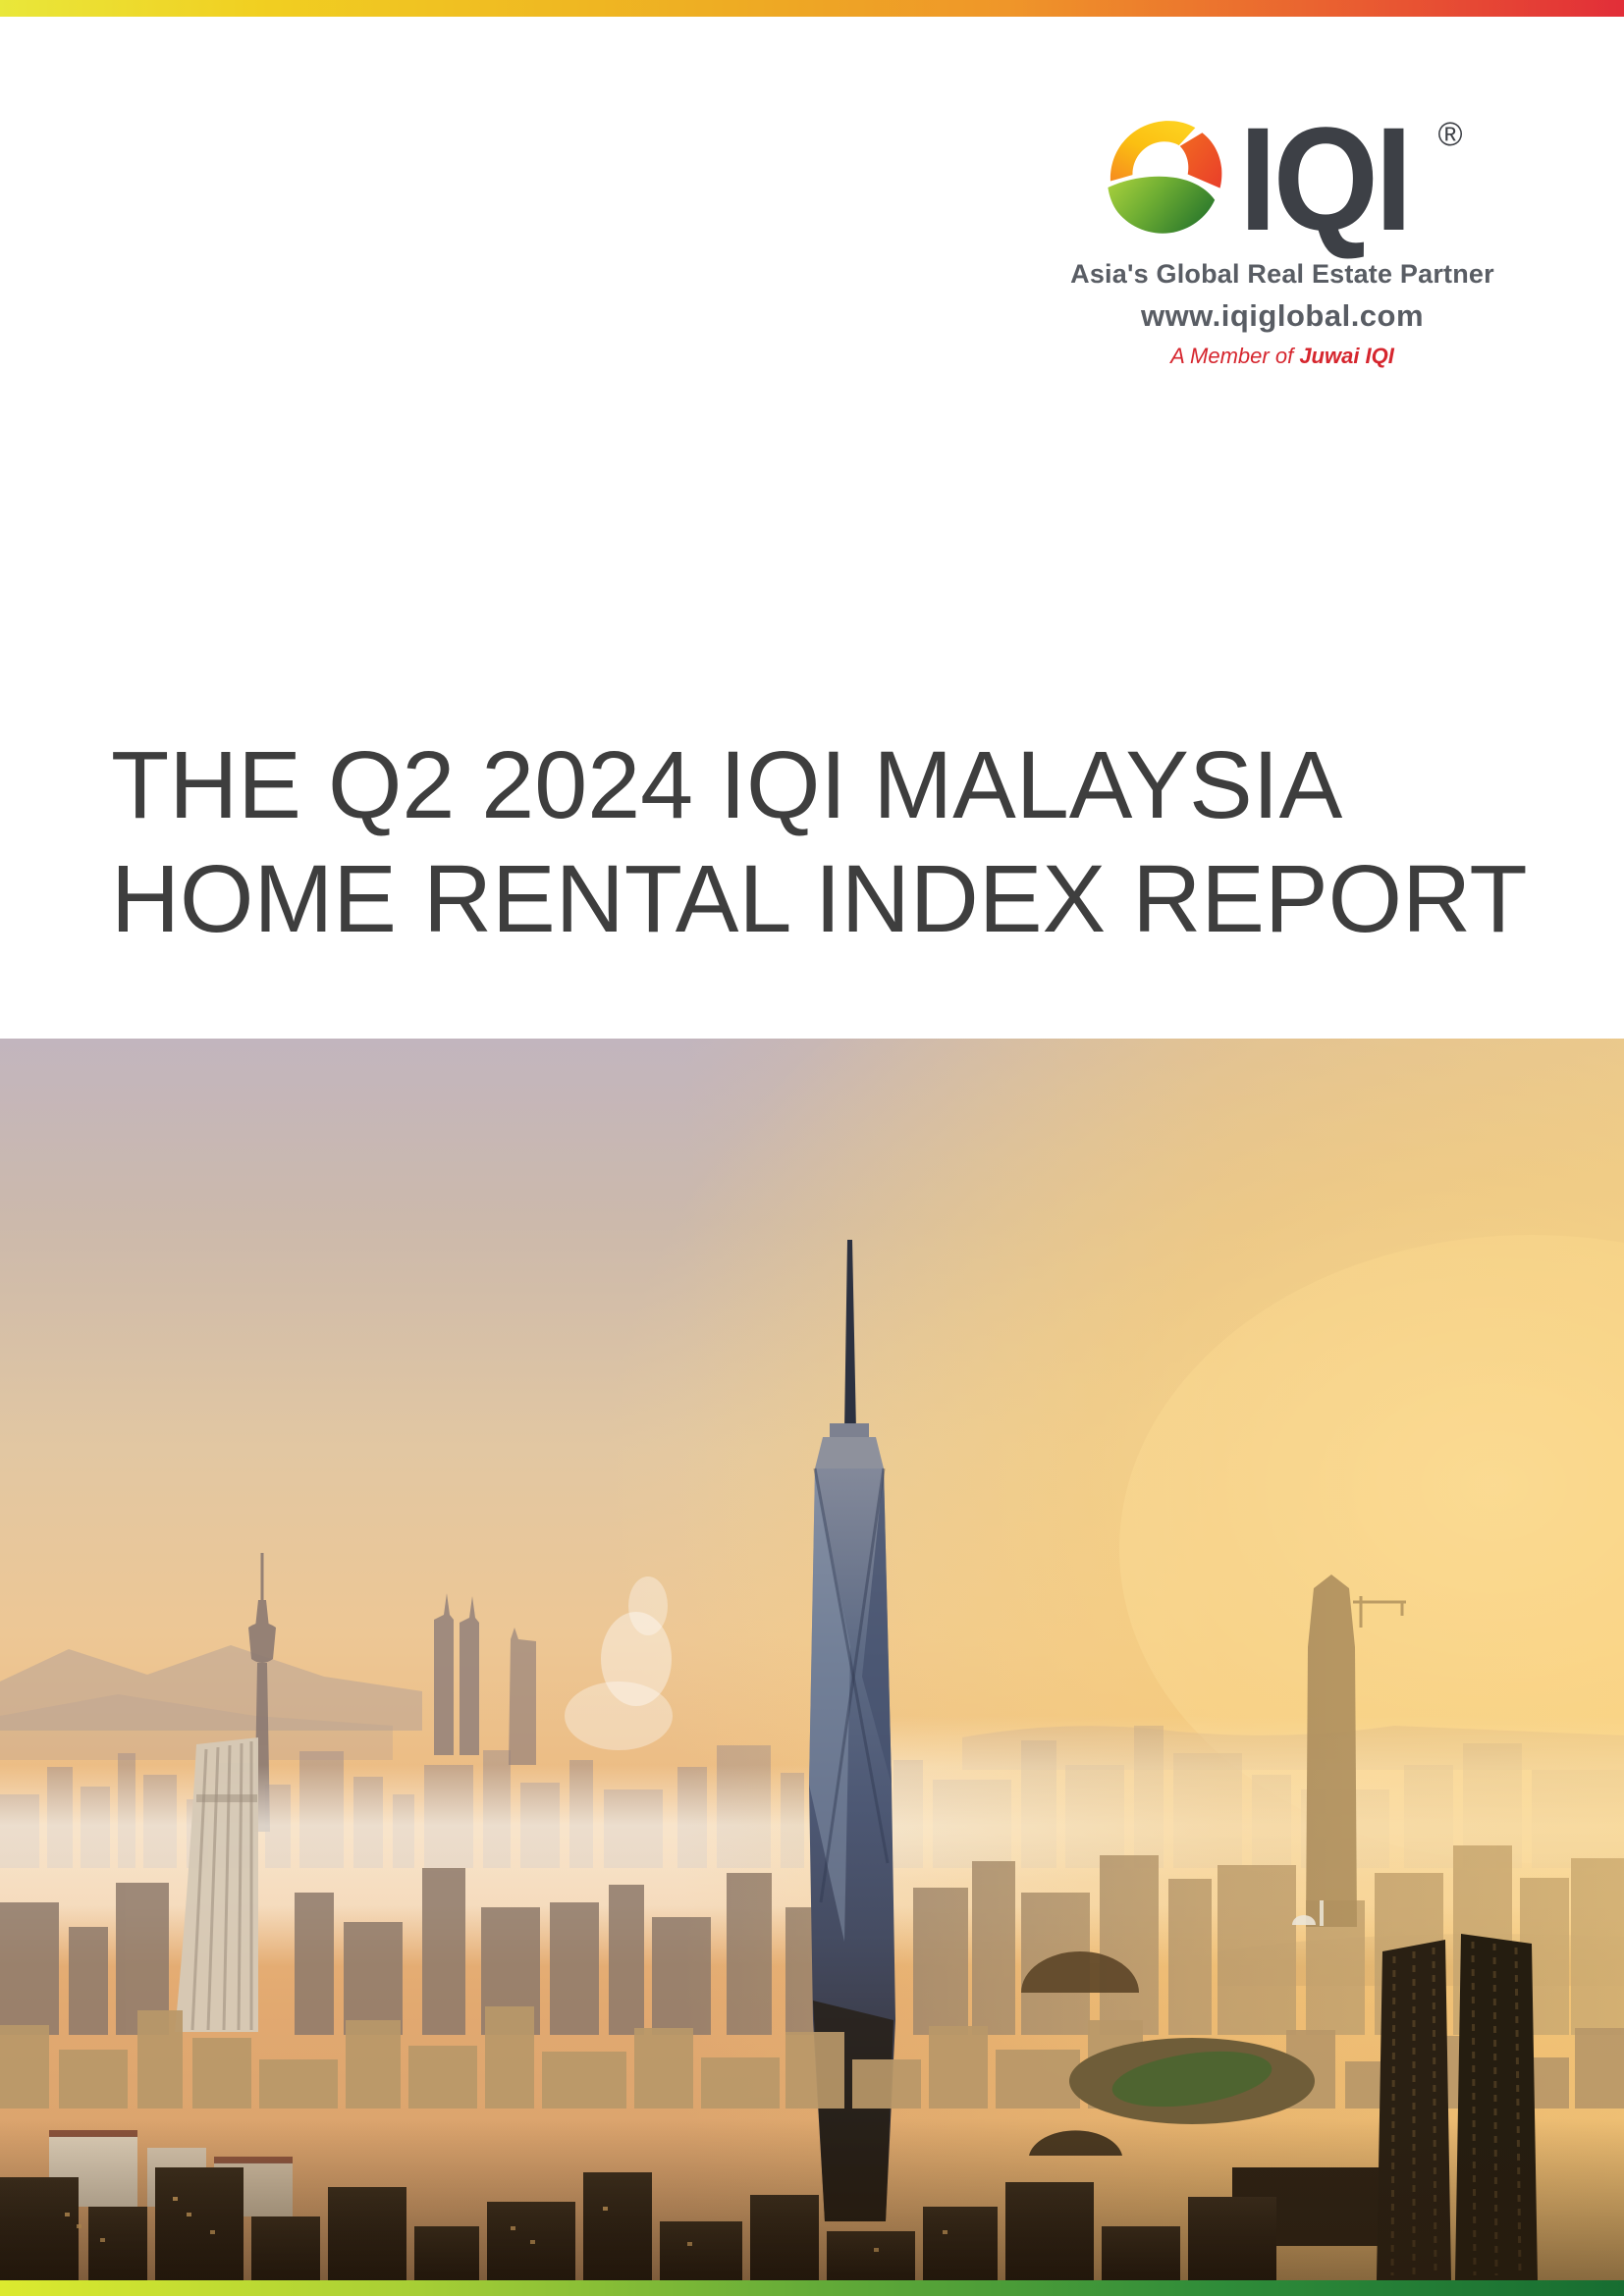 This screenshot has height=2296, width=1624. I want to click on report-title-line1: THE Q2 2024 IQI MALAYSIA, so click(727, 784).